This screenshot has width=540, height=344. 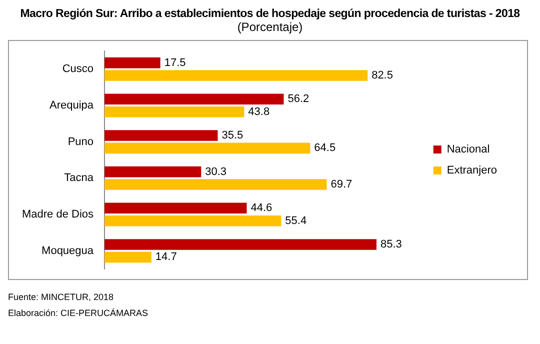 I want to click on data-label: 44.6, so click(x=261, y=208).